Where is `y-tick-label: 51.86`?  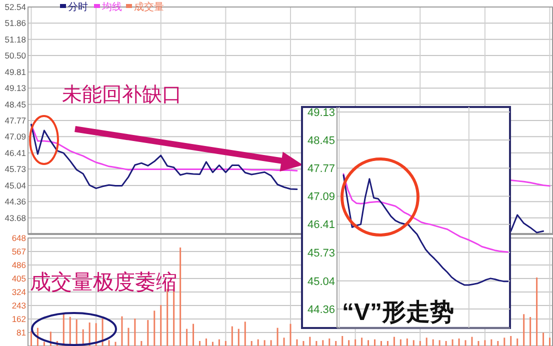
y-tick-label: 51.86 is located at coordinates (15, 23).